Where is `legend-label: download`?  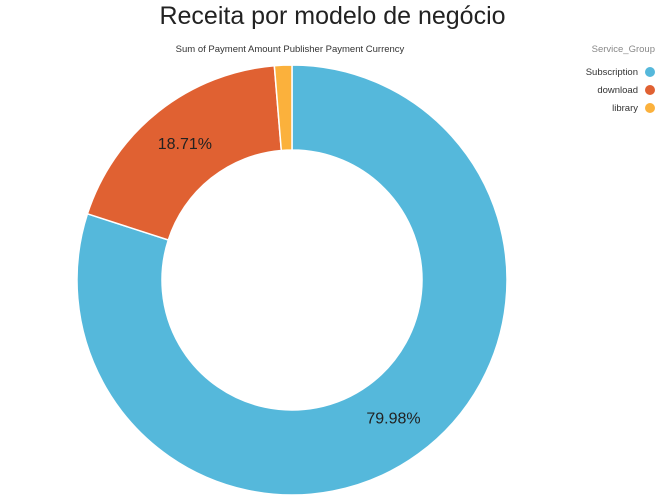 legend-label: download is located at coordinates (617, 90).